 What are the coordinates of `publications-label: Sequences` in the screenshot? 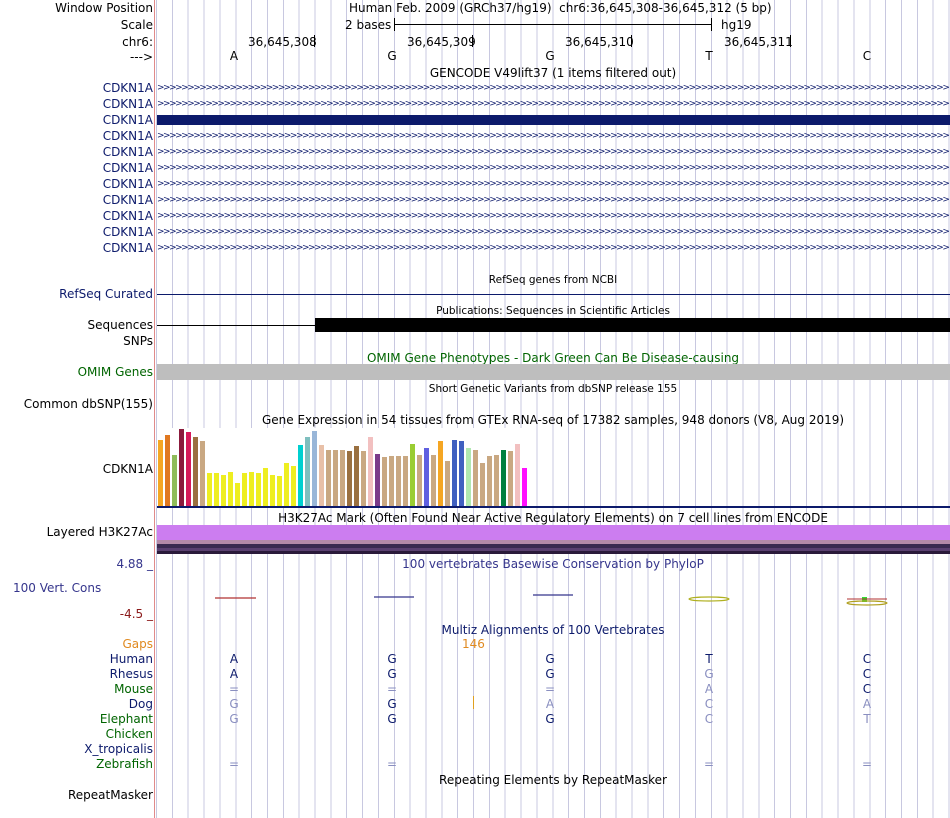 It's located at (120, 325).